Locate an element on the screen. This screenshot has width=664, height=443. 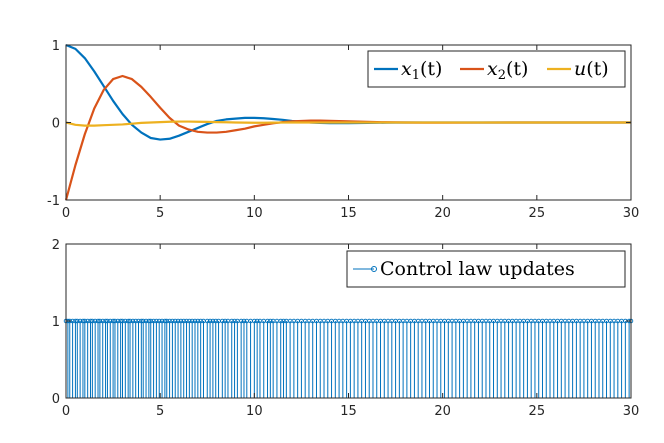
legend-label-updates: Control law updates is located at coordinates (477, 269).